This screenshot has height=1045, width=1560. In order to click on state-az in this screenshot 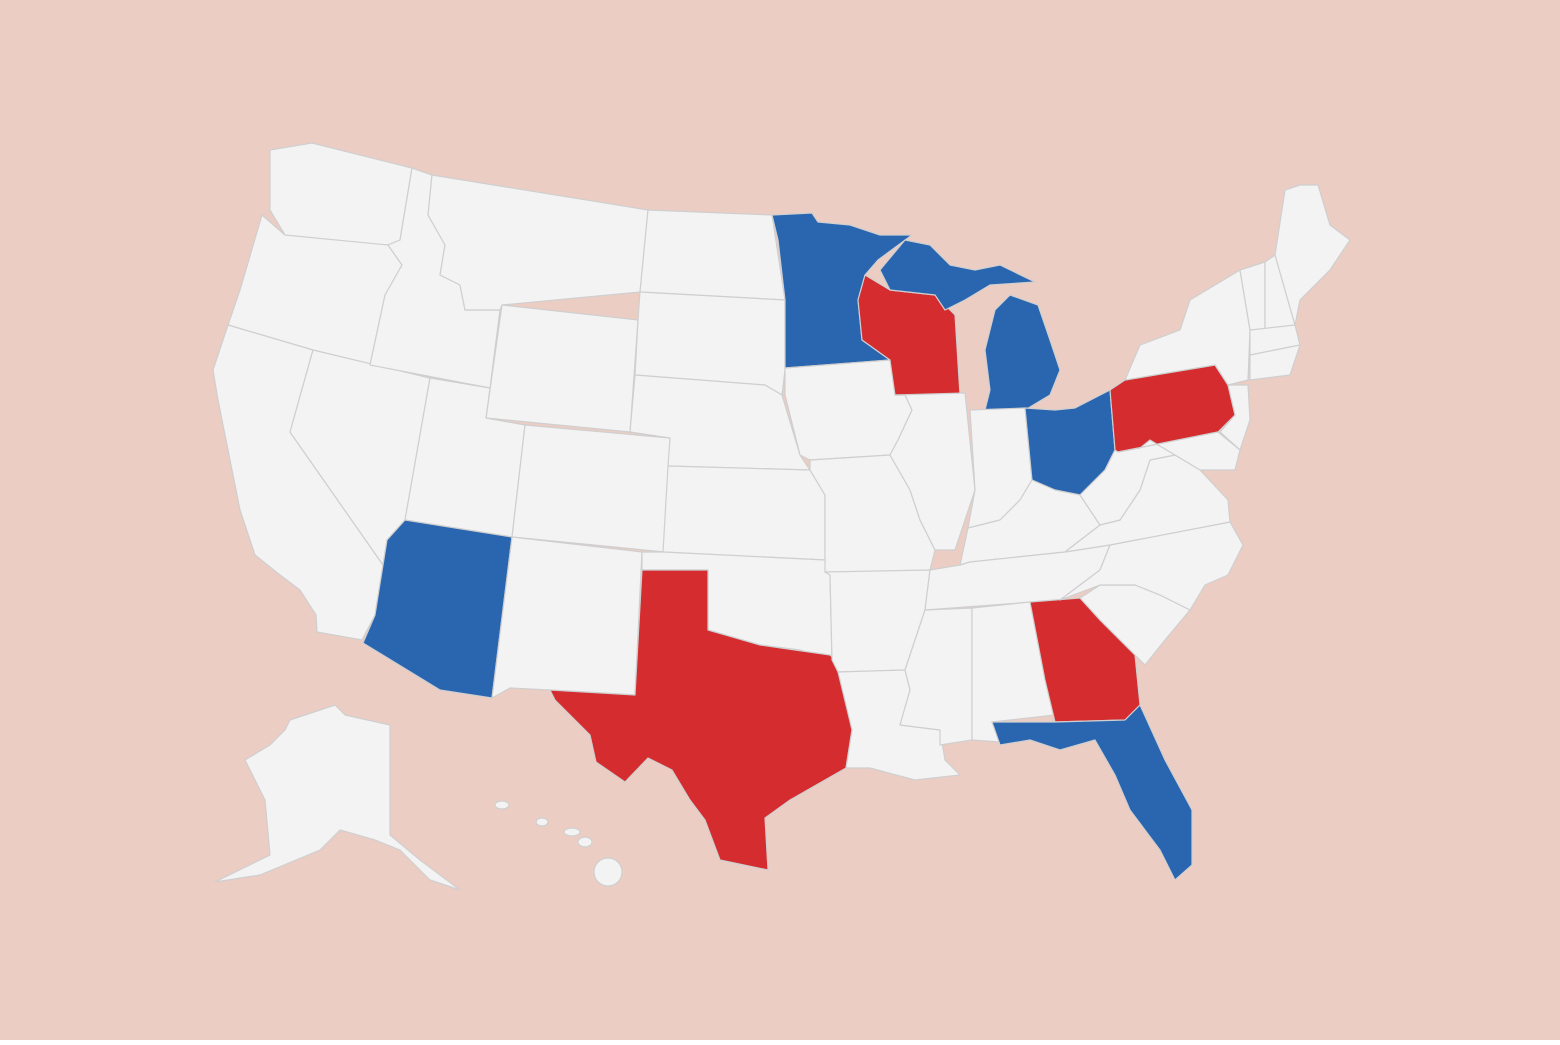, I will do `click(437, 609)`.